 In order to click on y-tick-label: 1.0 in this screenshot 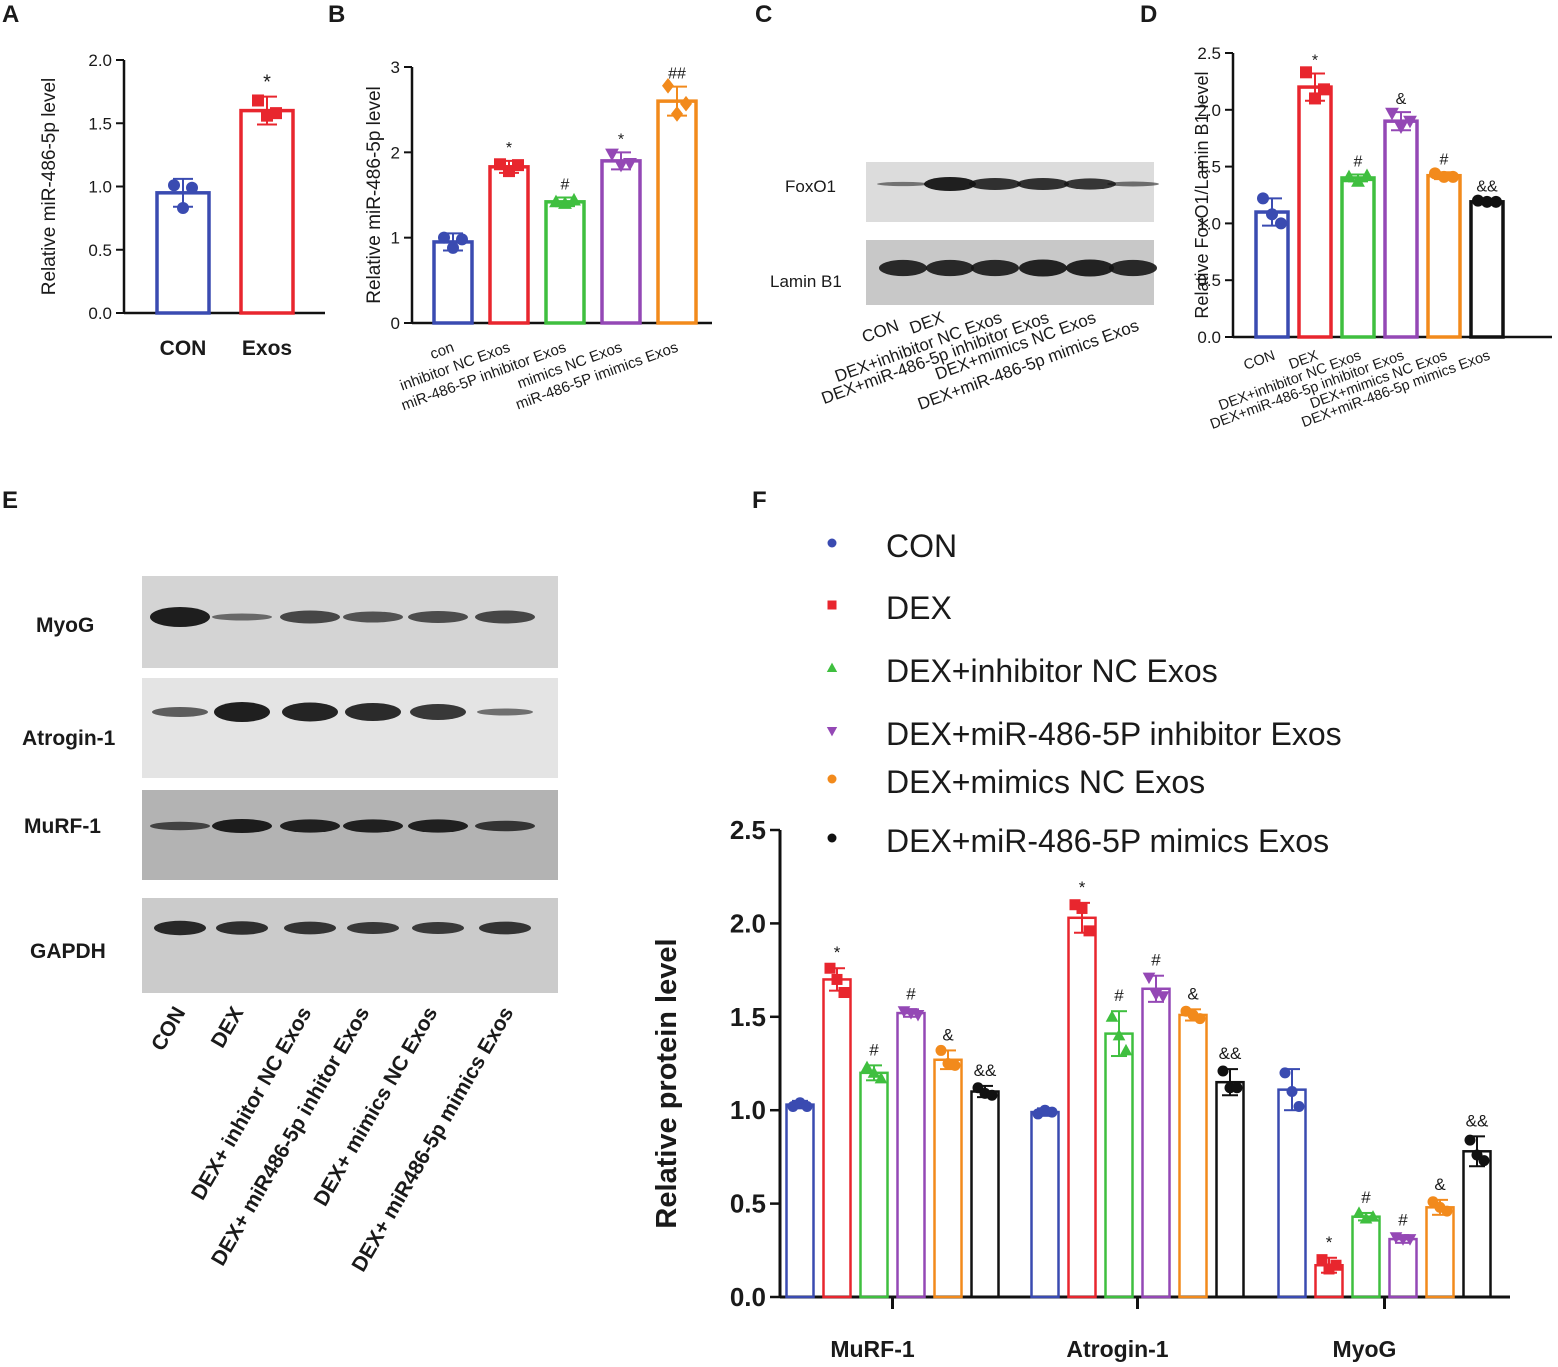, I will do `click(1209, 223)`.